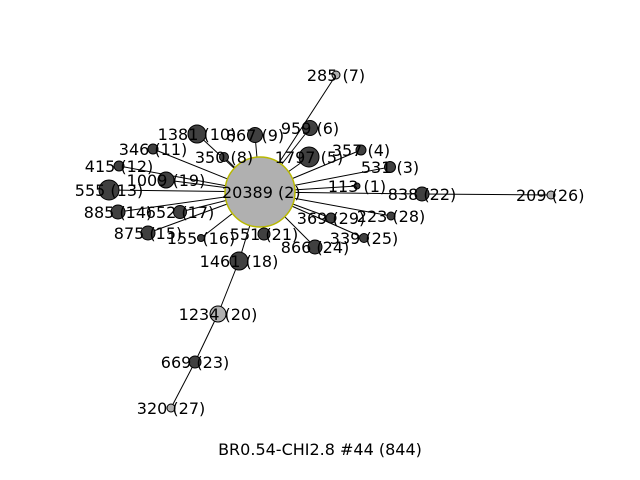  I want to click on node-n885, so click(118, 212).